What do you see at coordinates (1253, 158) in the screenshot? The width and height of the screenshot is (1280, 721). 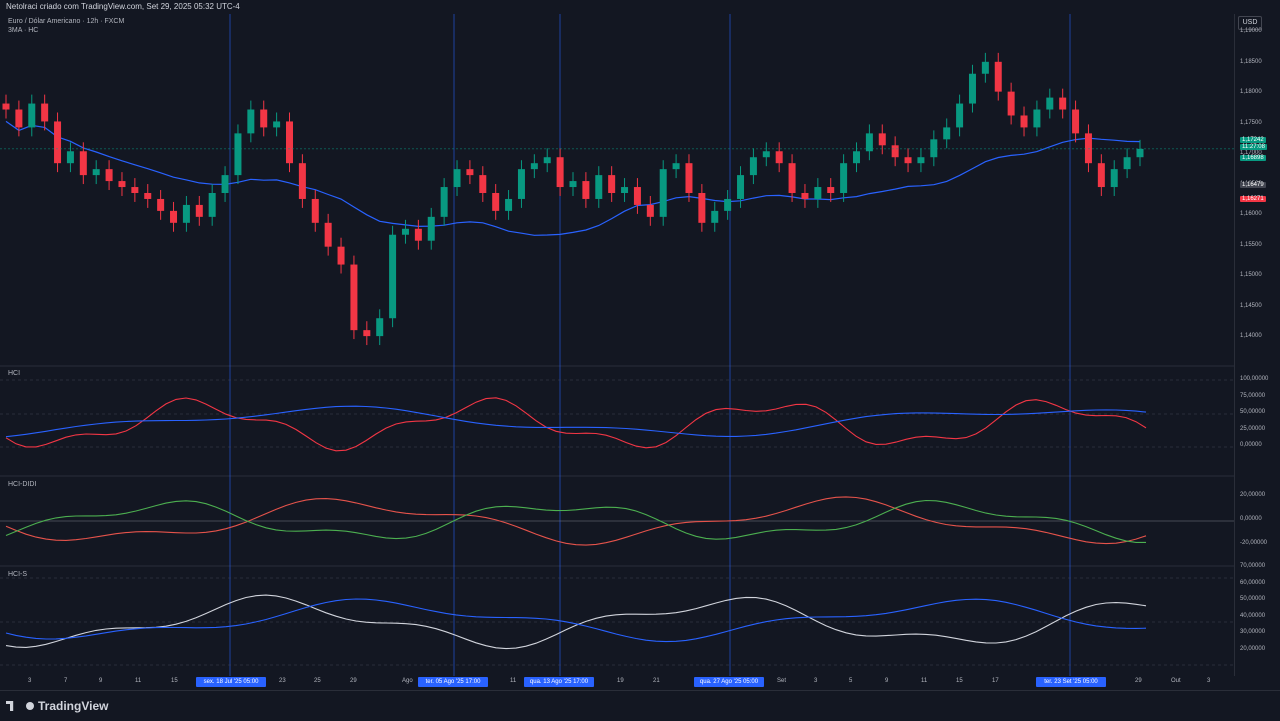 I see `price-tag: 1,16898` at bounding box center [1253, 158].